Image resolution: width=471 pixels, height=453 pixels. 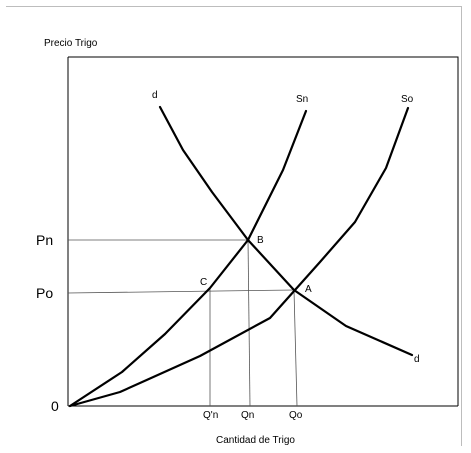 What do you see at coordinates (44, 293) in the screenshot?
I see `price-tick-po: Po` at bounding box center [44, 293].